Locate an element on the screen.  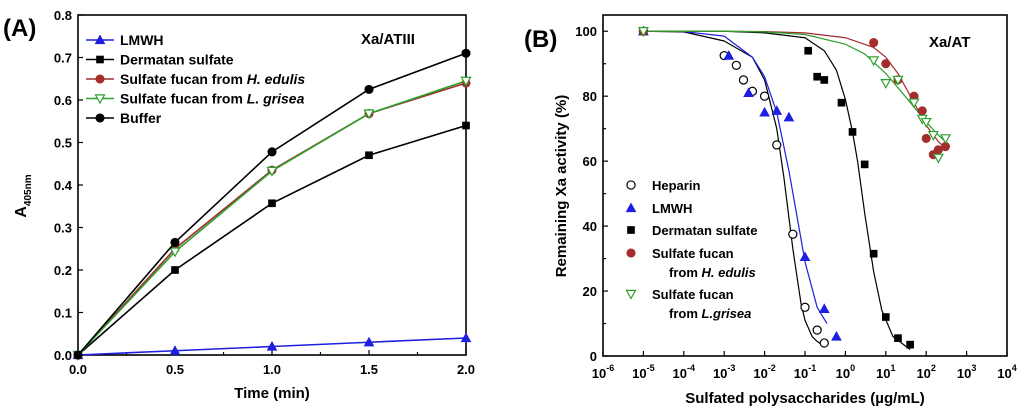
panel-a-ytick-label: 0.6 is located at coordinates (63, 100).